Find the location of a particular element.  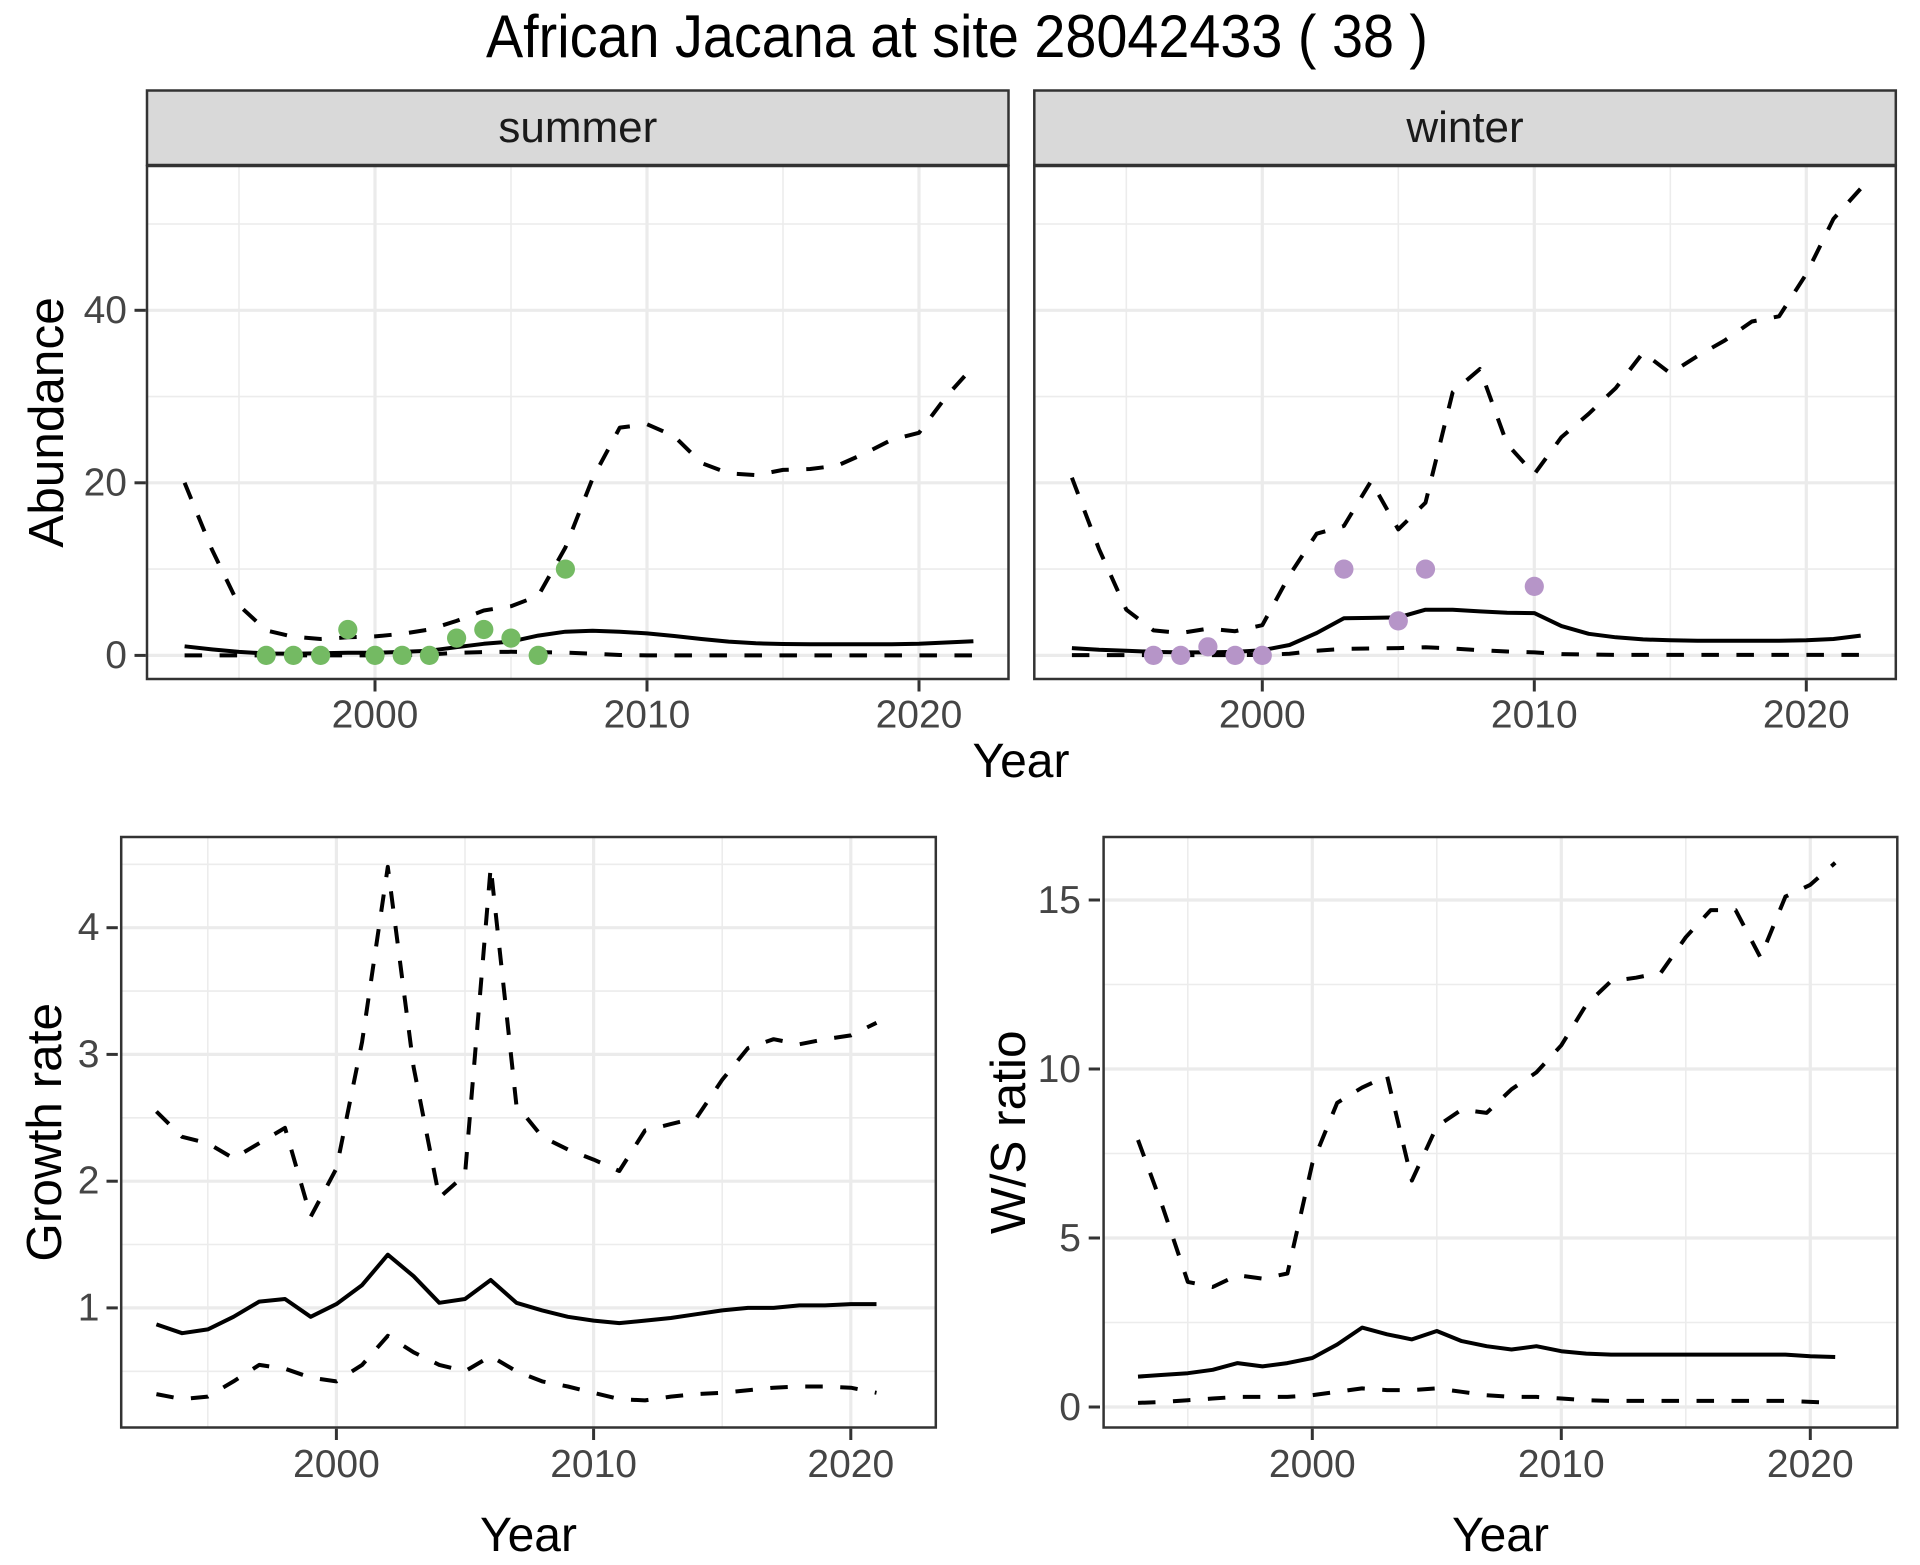

svg-text: summer is located at coordinates (577, 127).